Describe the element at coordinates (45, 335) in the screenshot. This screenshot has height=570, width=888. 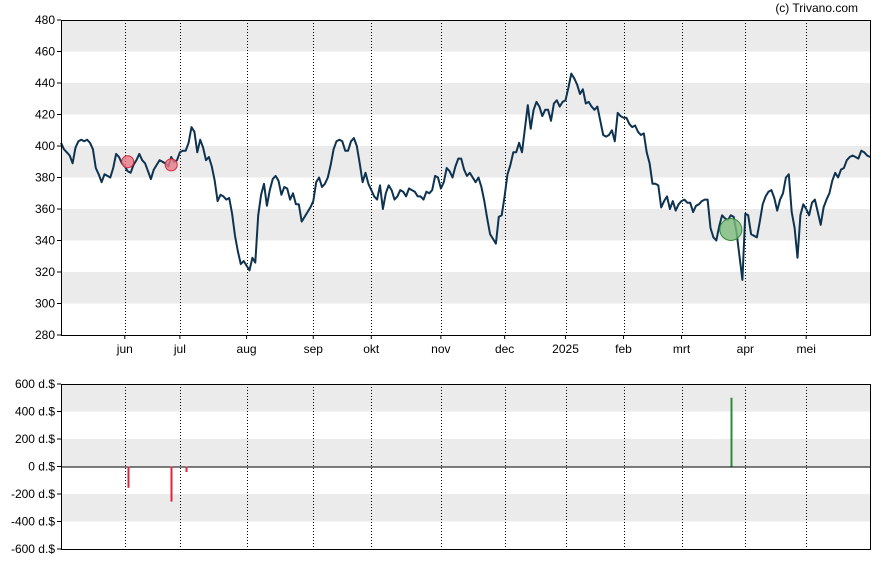
I see `y-tick-label: 280` at that location.